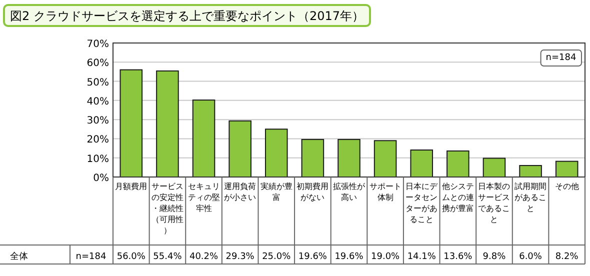 Image resolution: width=590 pixels, height=276 pixels. I want to click on note: n=184, so click(561, 58).